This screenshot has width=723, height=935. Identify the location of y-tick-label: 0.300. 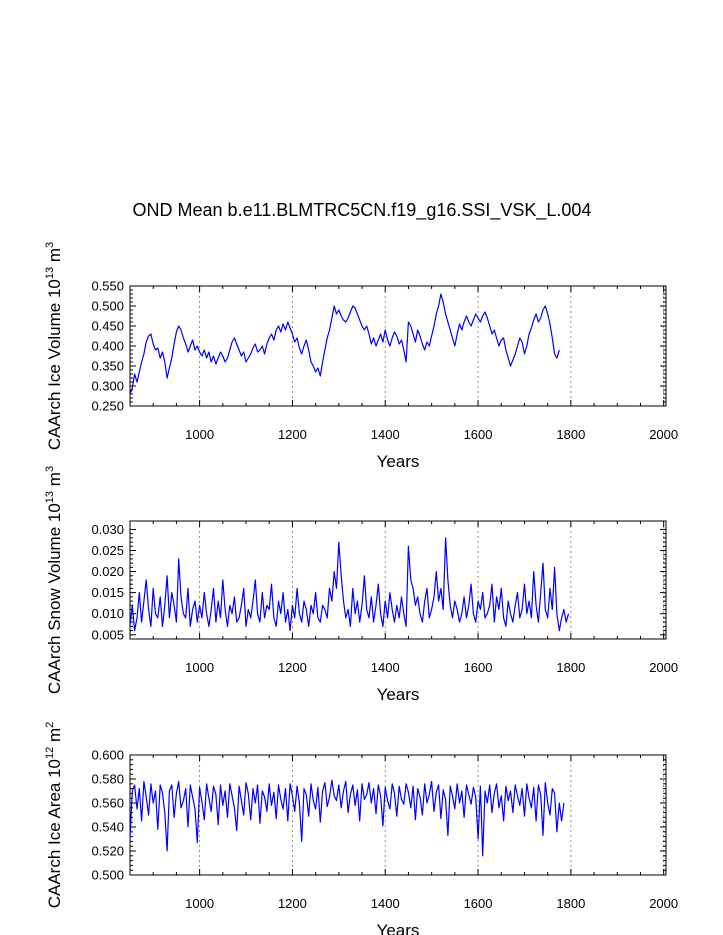
(107, 386).